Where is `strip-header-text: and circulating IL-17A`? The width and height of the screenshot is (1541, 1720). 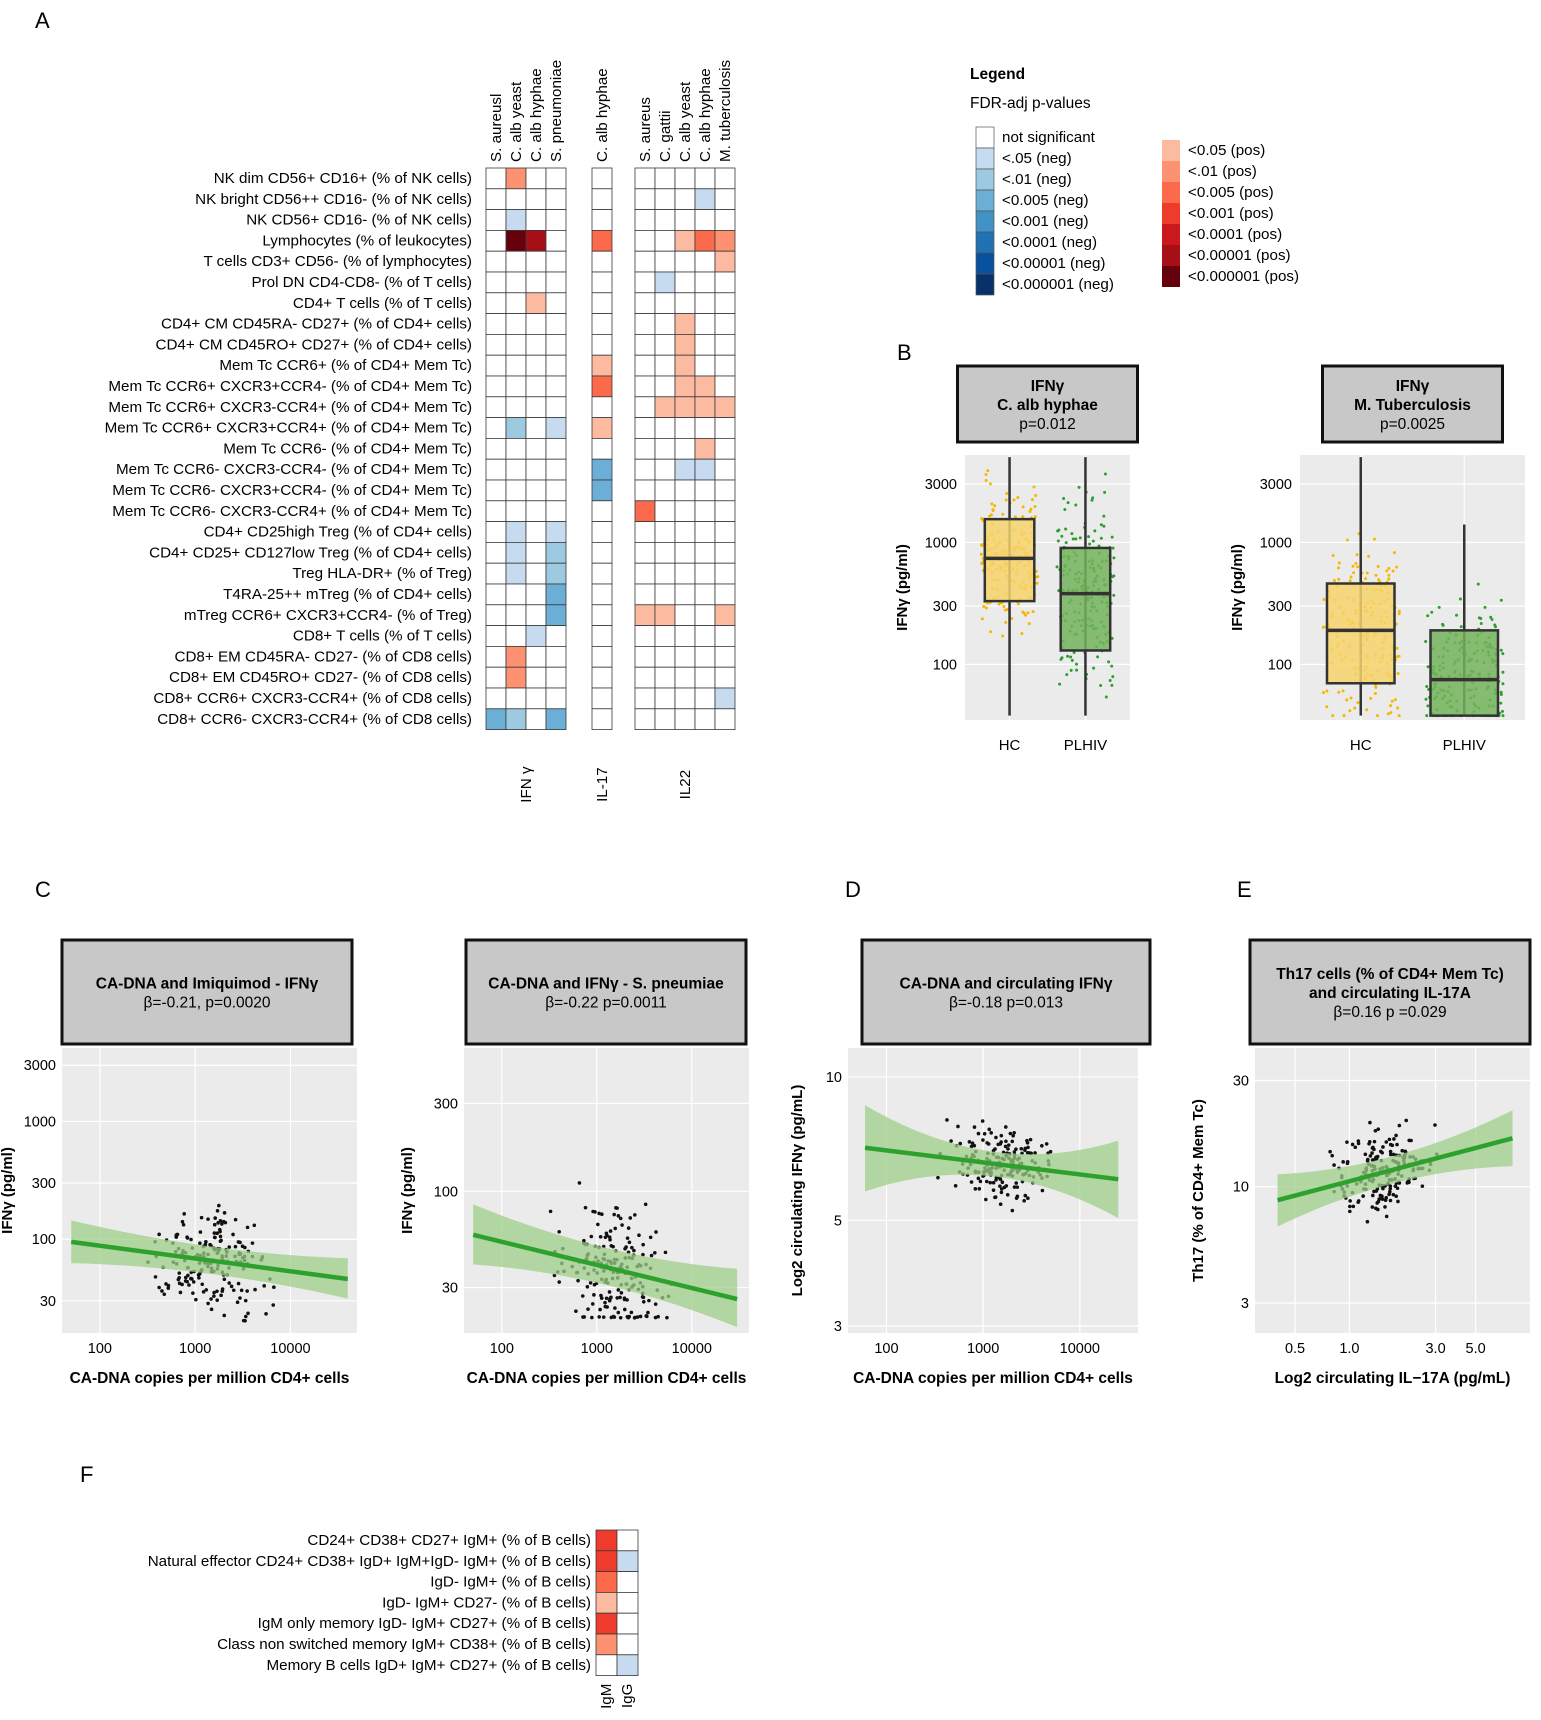
strip-header-text: and circulating IL-17A is located at coordinates (1390, 993).